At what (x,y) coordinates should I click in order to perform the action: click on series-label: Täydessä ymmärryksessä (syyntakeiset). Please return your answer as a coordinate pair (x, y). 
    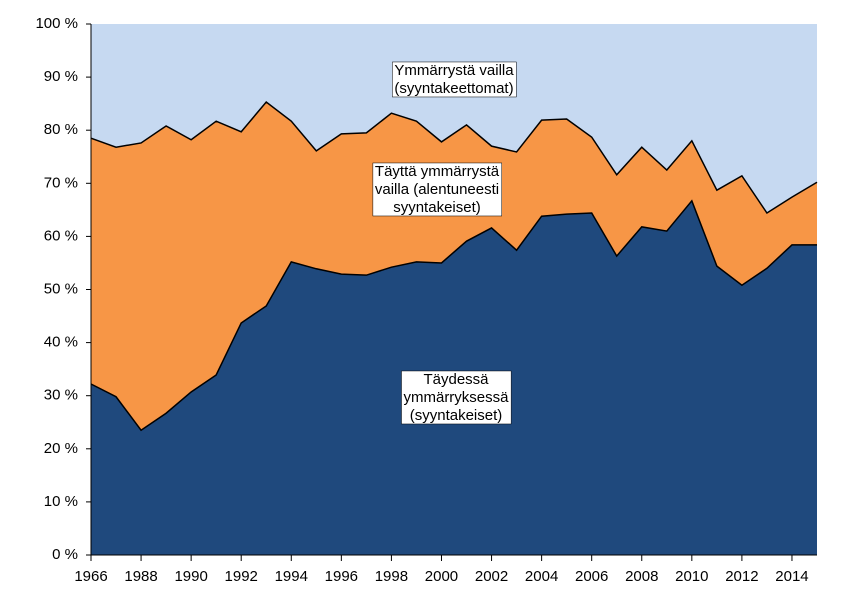
    Looking at the image, I should click on (456, 397).